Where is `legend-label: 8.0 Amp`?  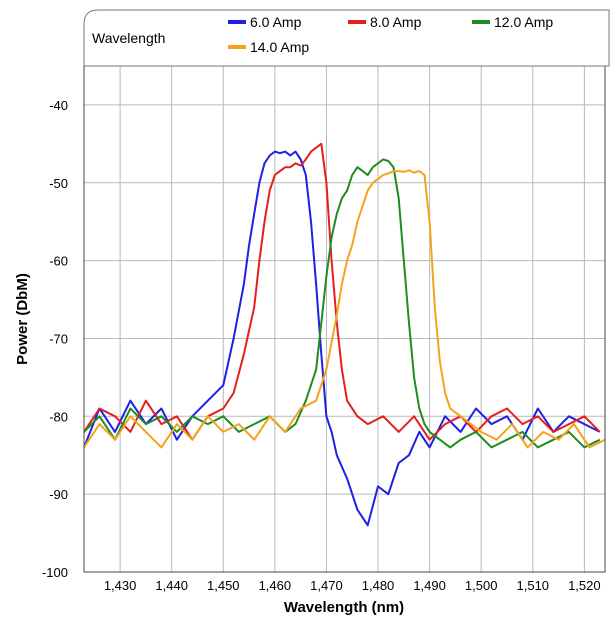 legend-label: 8.0 Amp is located at coordinates (396, 22).